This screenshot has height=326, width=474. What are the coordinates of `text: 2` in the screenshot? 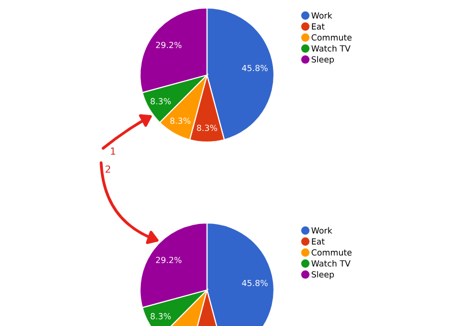 It's located at (108, 169).